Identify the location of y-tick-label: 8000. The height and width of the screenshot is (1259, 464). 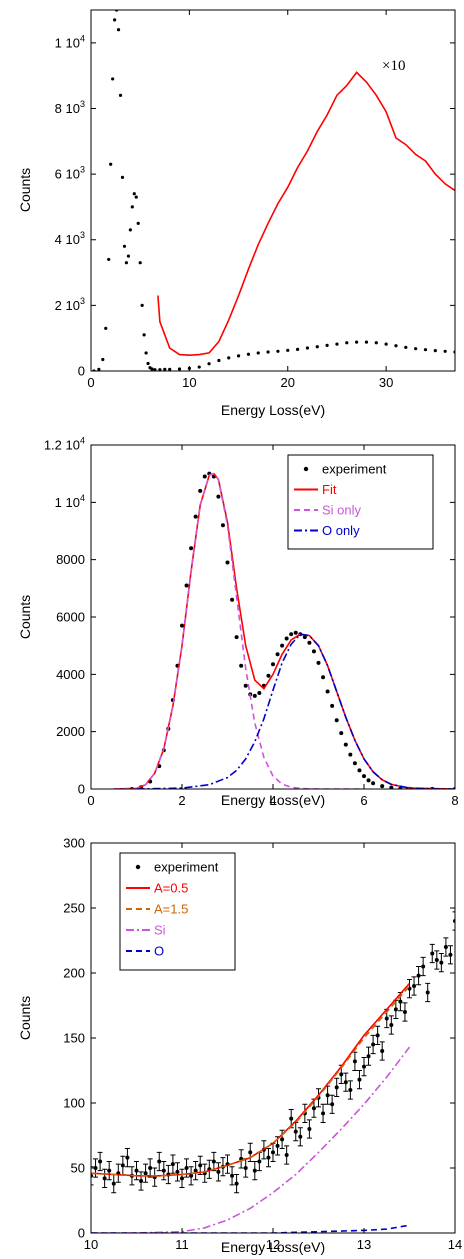
(70, 559).